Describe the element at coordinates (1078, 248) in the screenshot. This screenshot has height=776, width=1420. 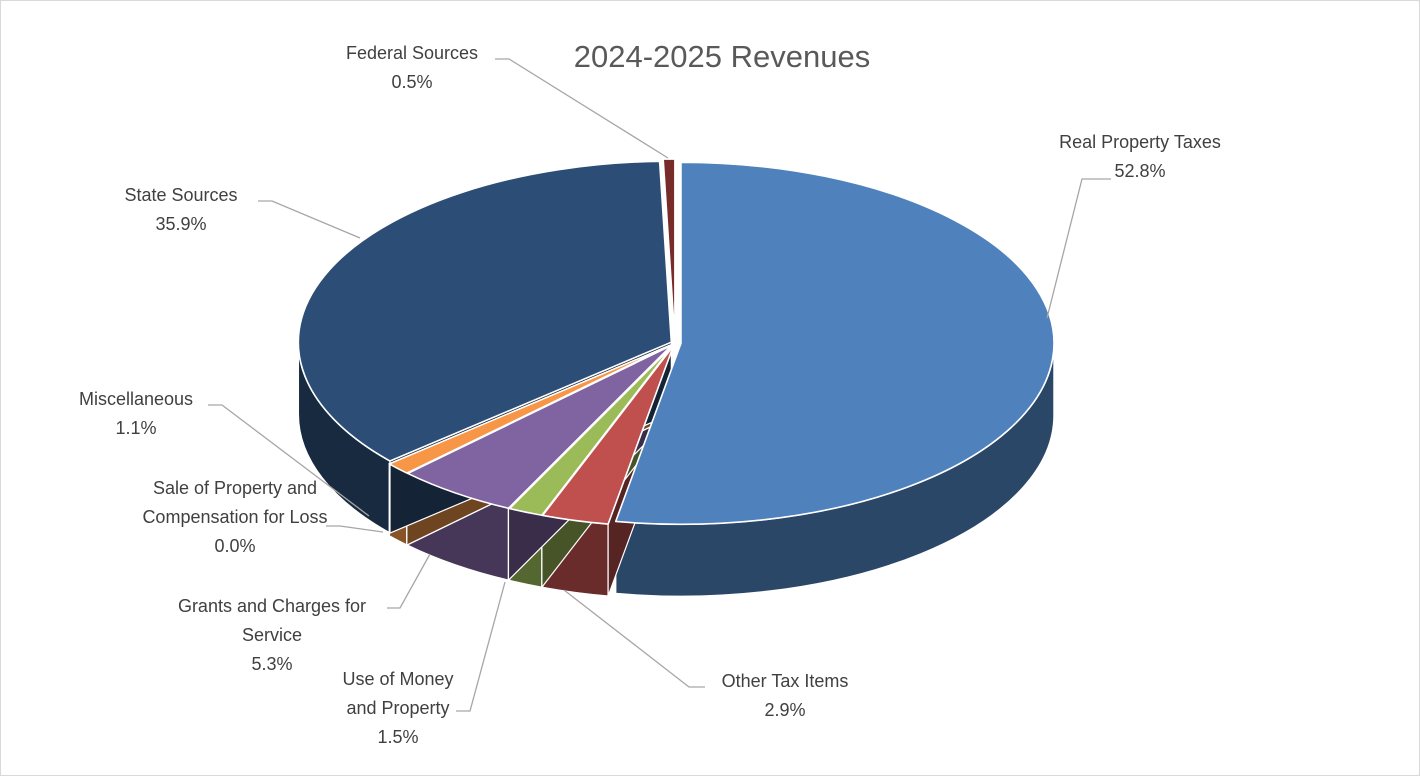
I see `leader-line-real-property-taxes` at that location.